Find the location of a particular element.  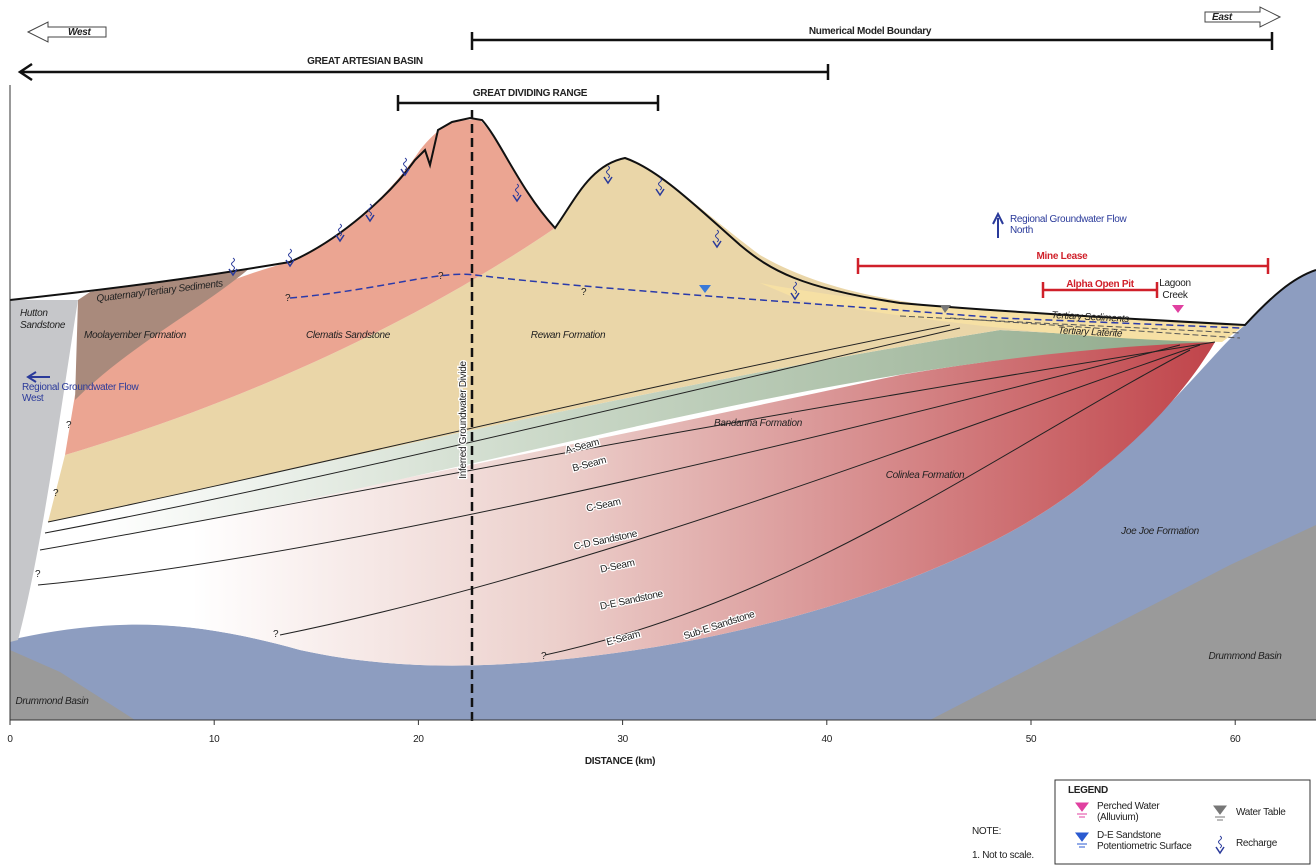

west-arrow is located at coordinates (66, 32).